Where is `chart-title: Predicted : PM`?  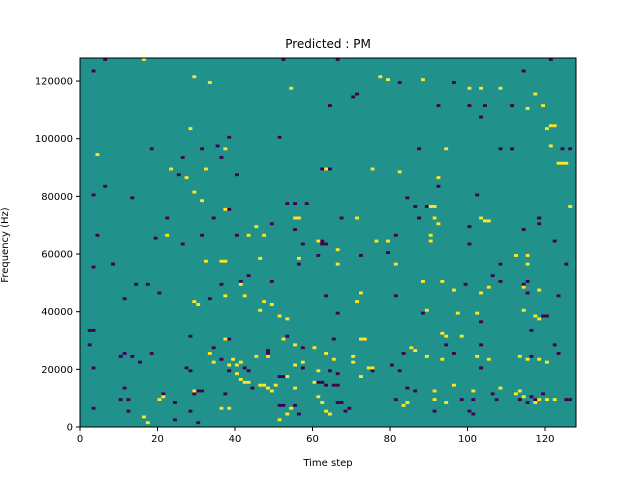 chart-title: Predicted : PM is located at coordinates (328, 44).